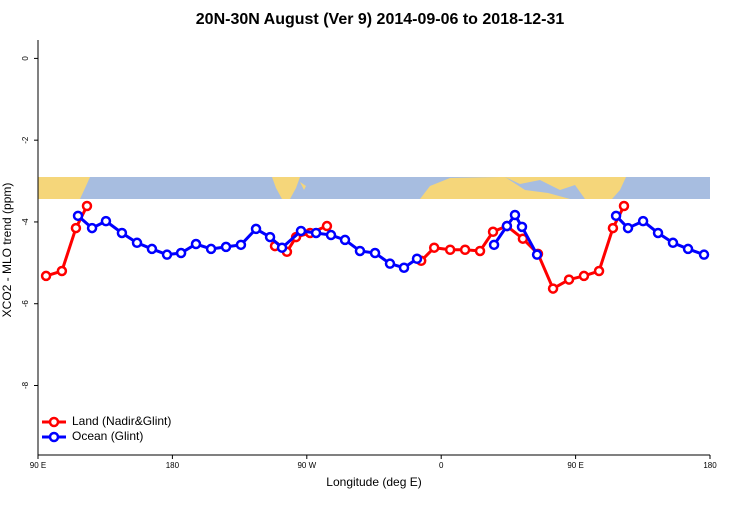  I want to click on x-tick-label: 90 W, so click(306, 465).